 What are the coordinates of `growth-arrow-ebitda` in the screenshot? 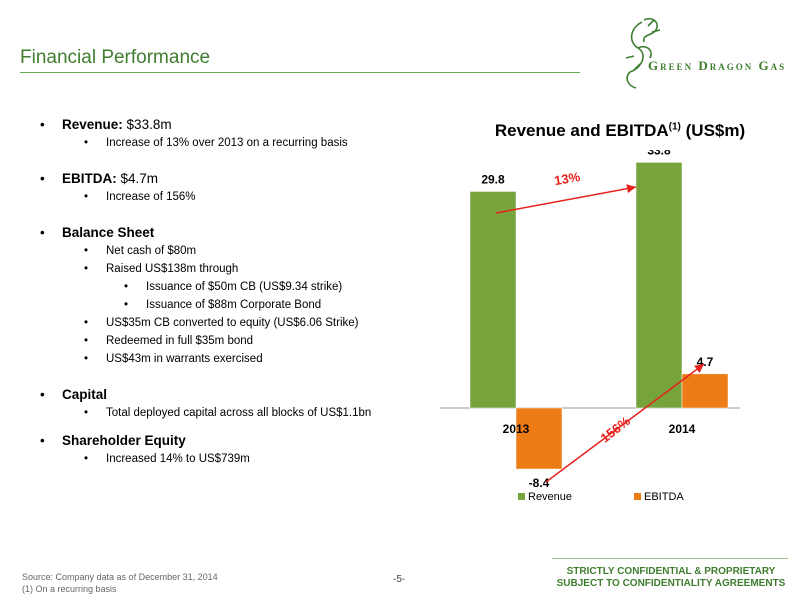 It's located at (625, 423).